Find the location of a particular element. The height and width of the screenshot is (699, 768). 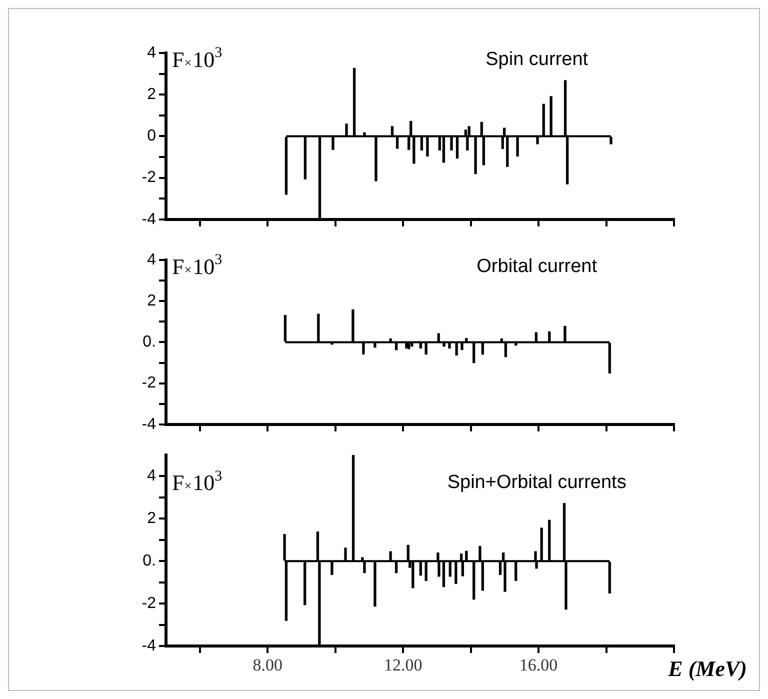

y-tick-label: 0 is located at coordinates (151, 136).